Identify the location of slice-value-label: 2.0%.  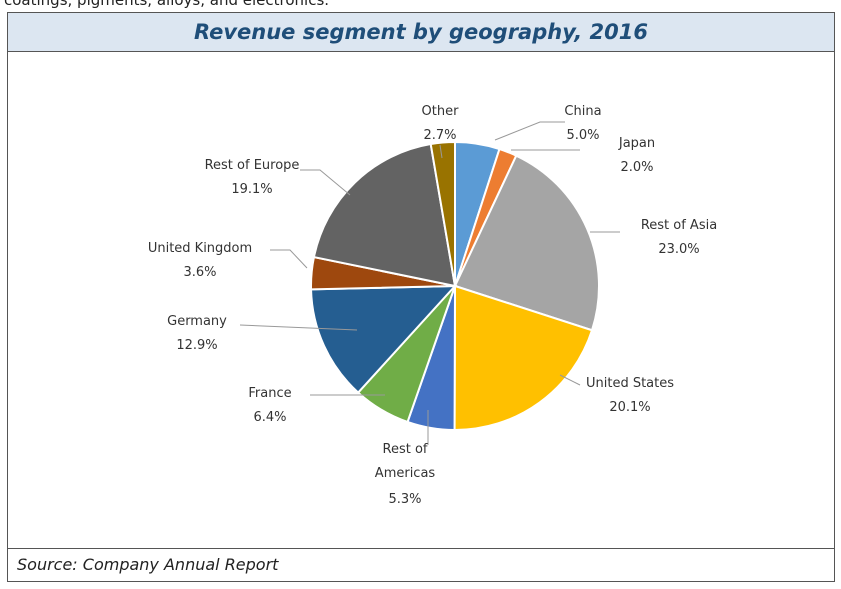
(637, 167).